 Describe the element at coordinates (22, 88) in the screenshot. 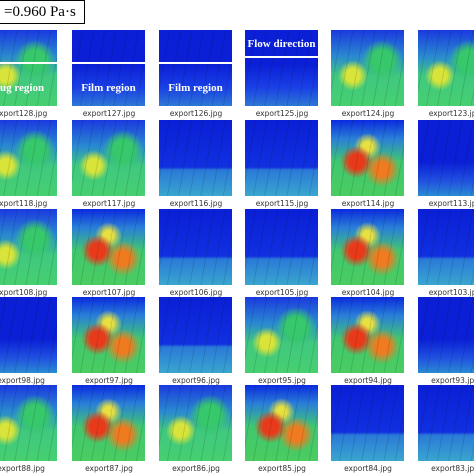

I see `region-caption: lug region` at that location.